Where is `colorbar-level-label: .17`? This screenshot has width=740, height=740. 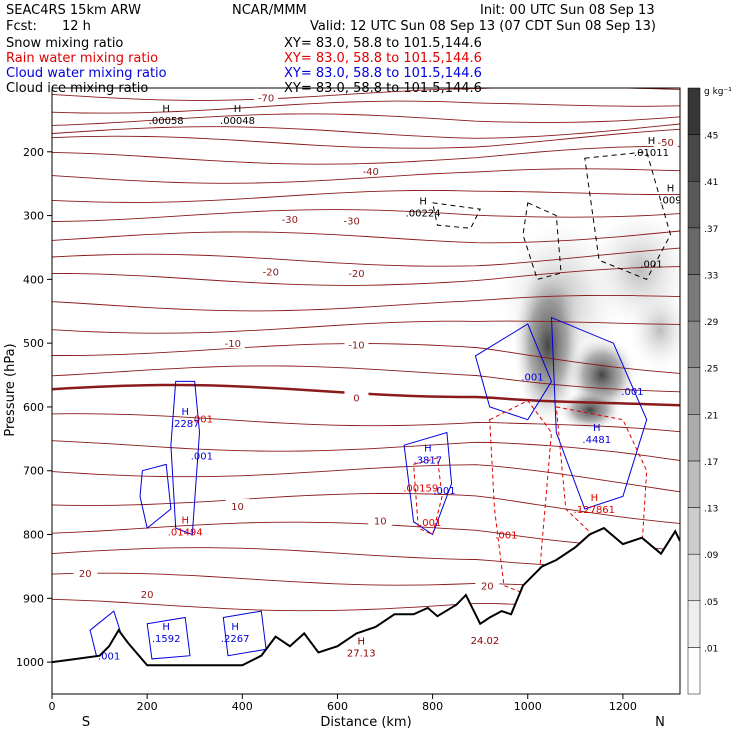
colorbar-level-label: .17 is located at coordinates (711, 463).